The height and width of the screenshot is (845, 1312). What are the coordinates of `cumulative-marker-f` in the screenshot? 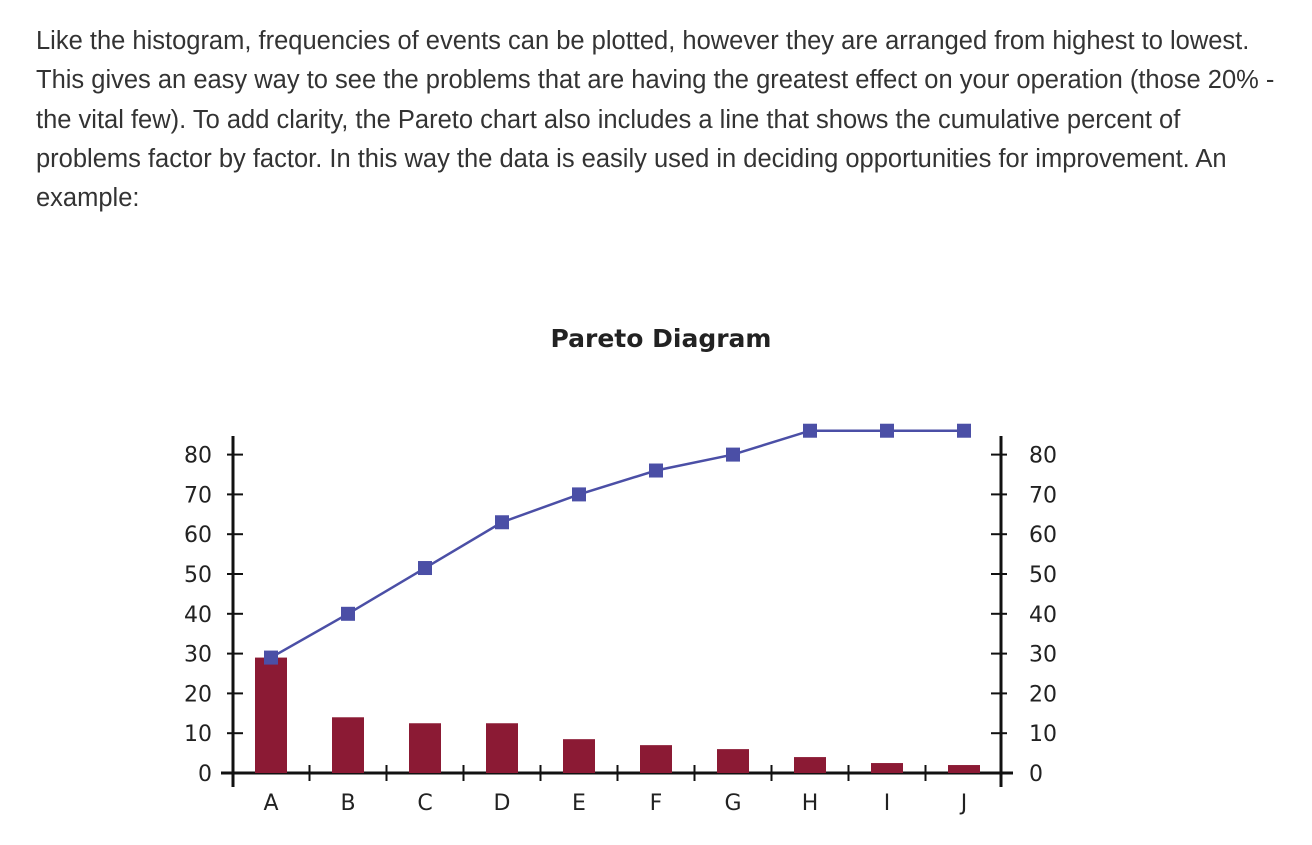 It's located at (656, 470).